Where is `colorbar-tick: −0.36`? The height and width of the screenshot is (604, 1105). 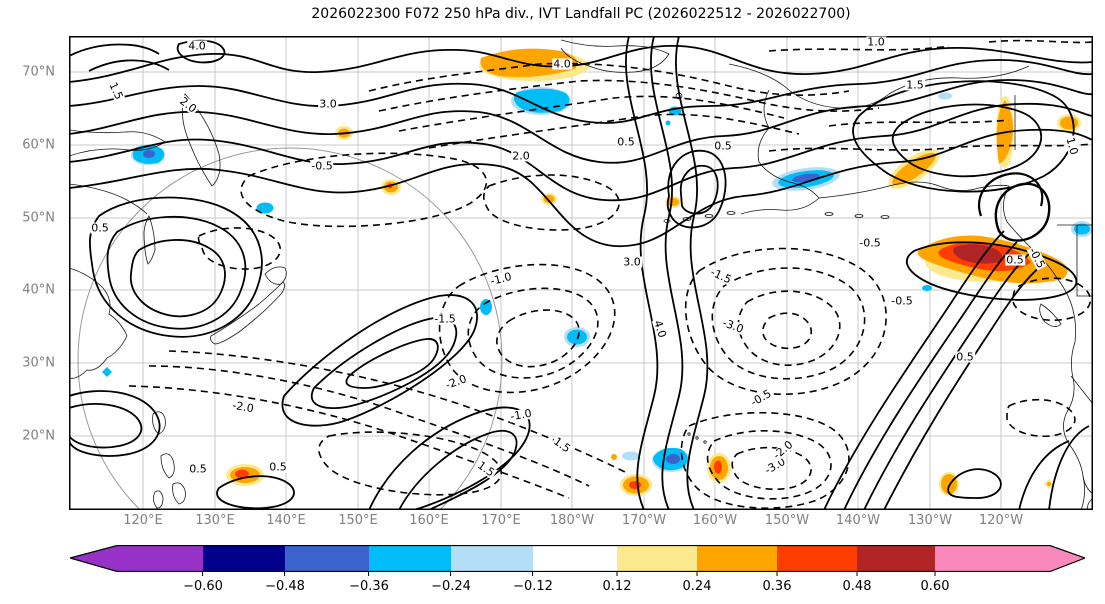
colorbar-tick: −0.36 is located at coordinates (369, 582).